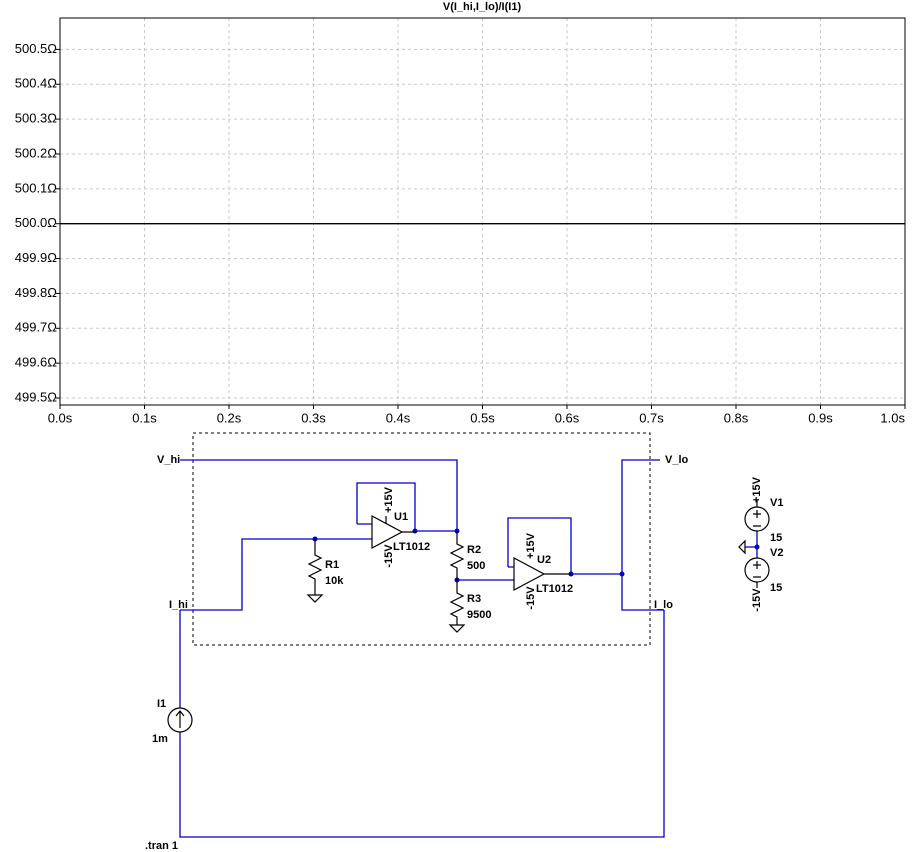  Describe the element at coordinates (36, 362) in the screenshot. I see `y-tick-label: 499.6Ω` at that location.